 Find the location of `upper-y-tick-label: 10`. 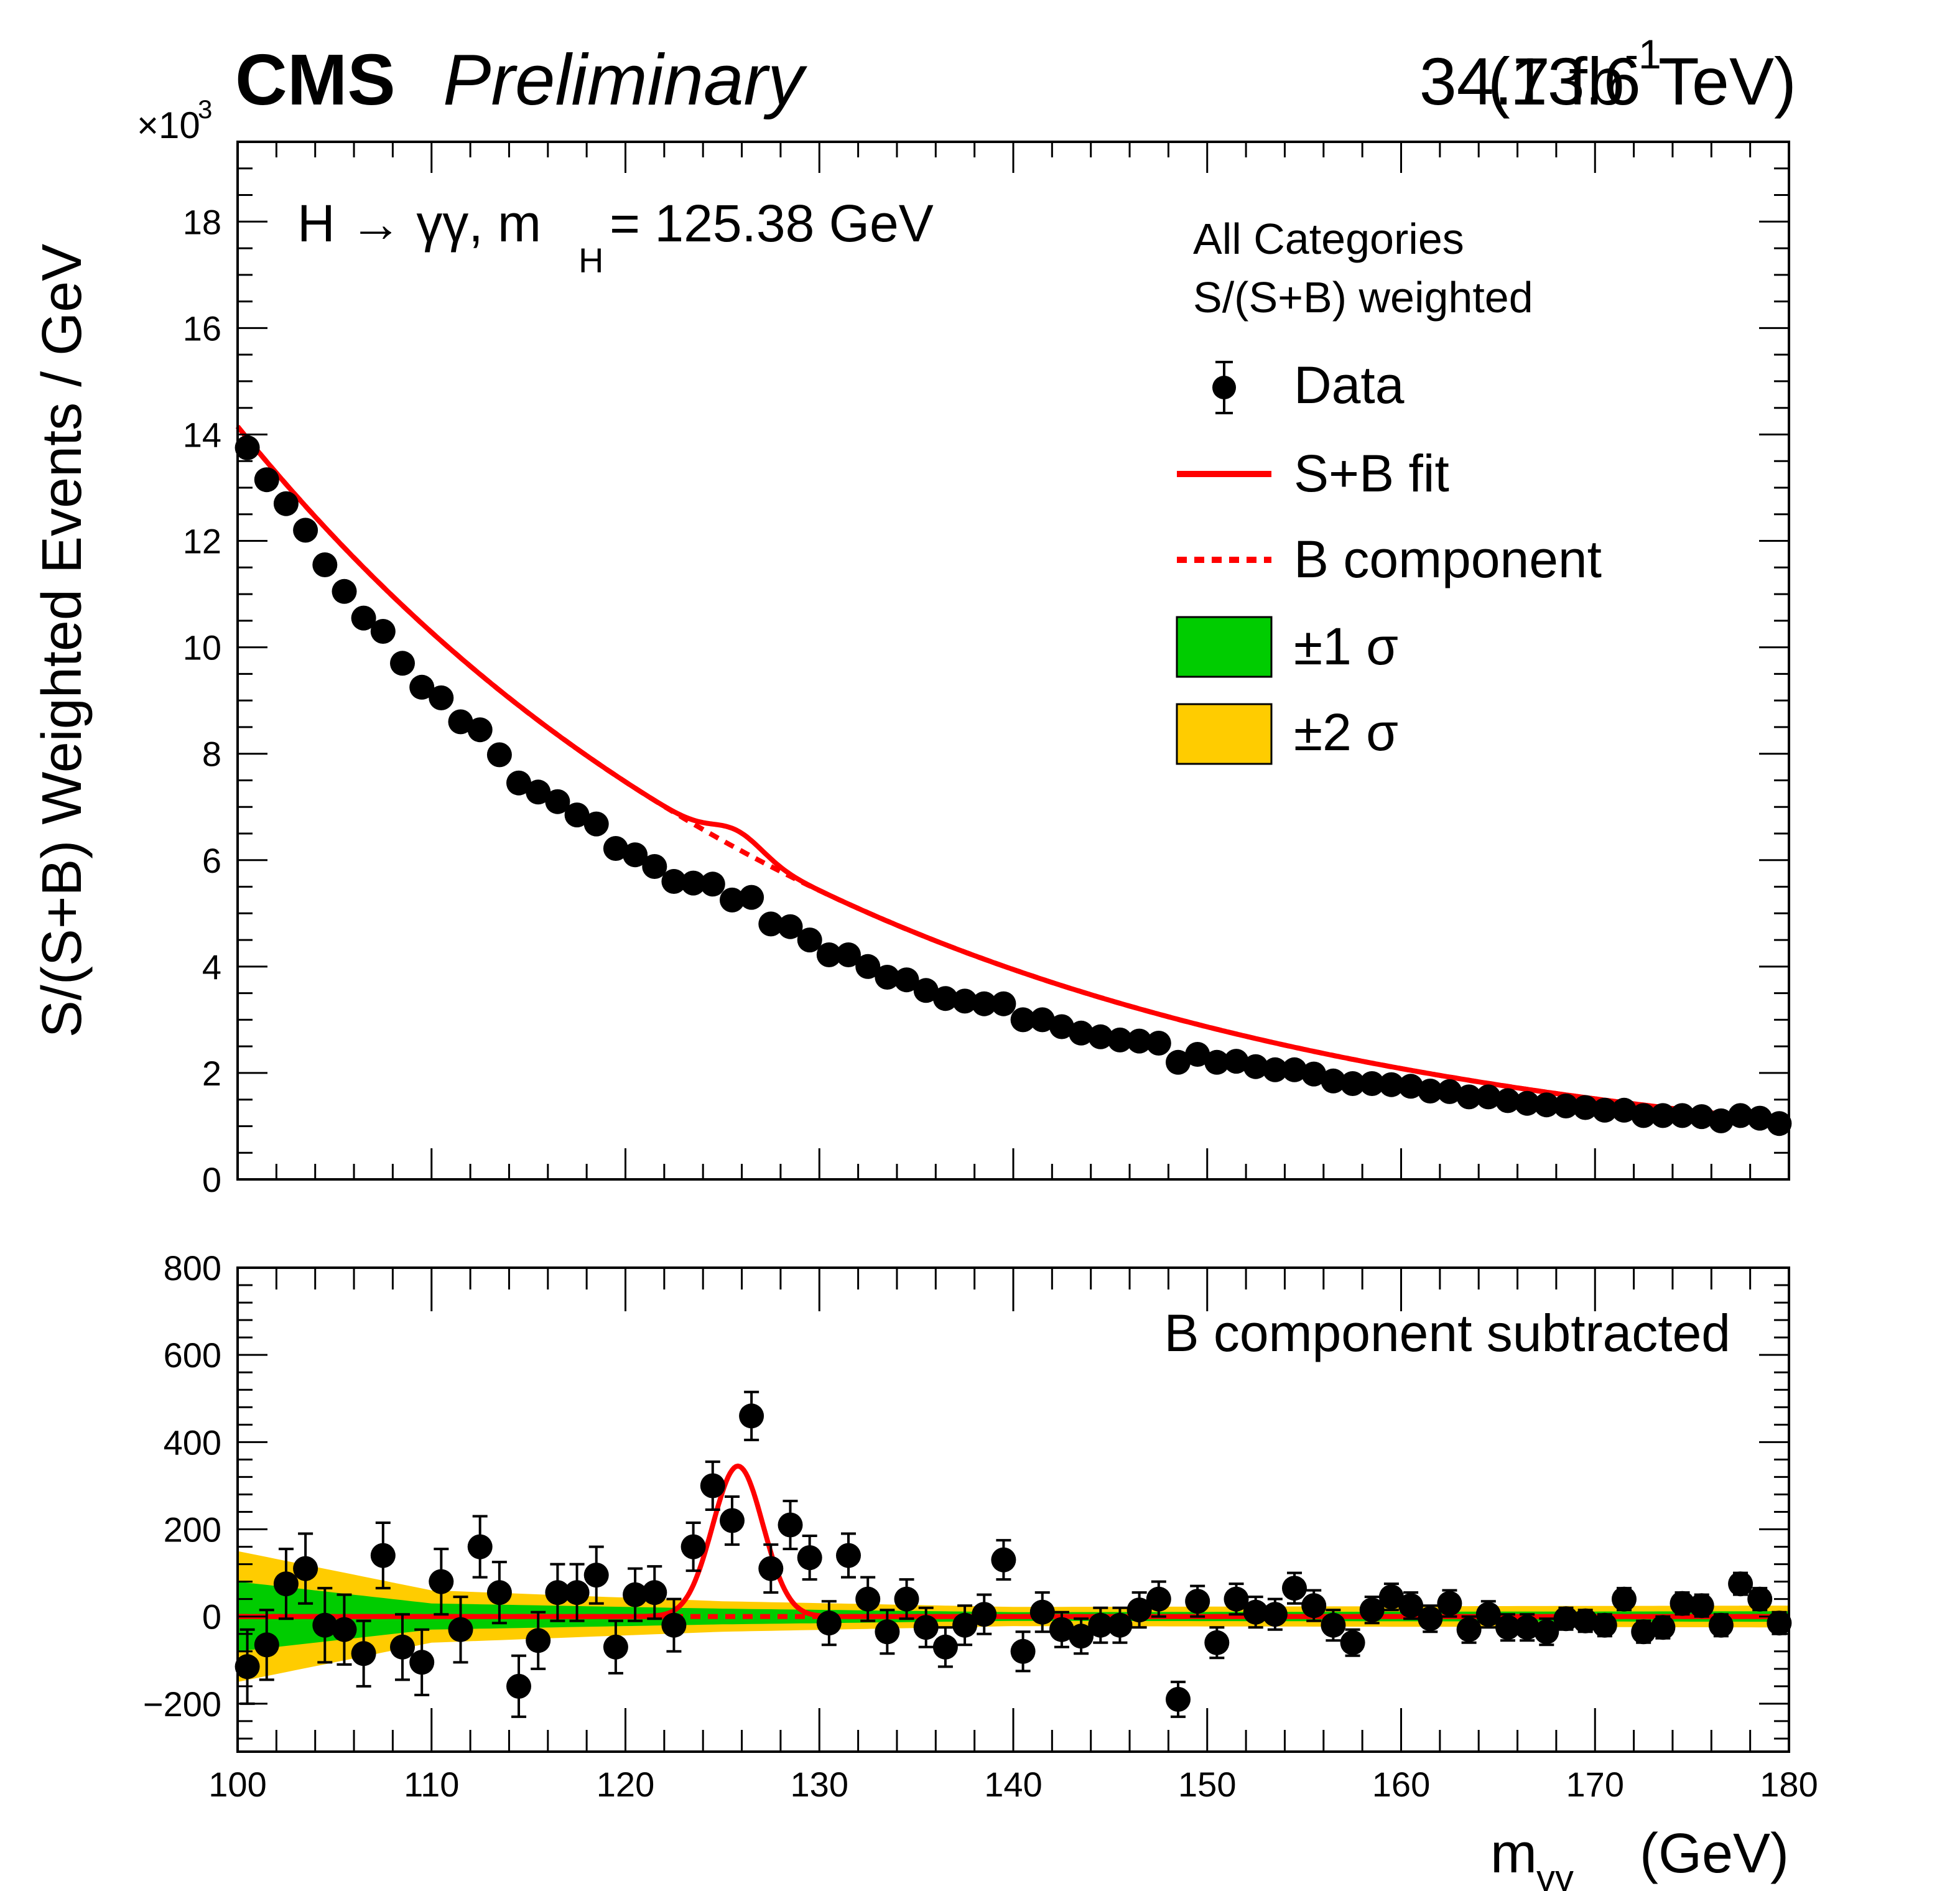

upper-y-tick-label: 10 is located at coordinates (202, 647).